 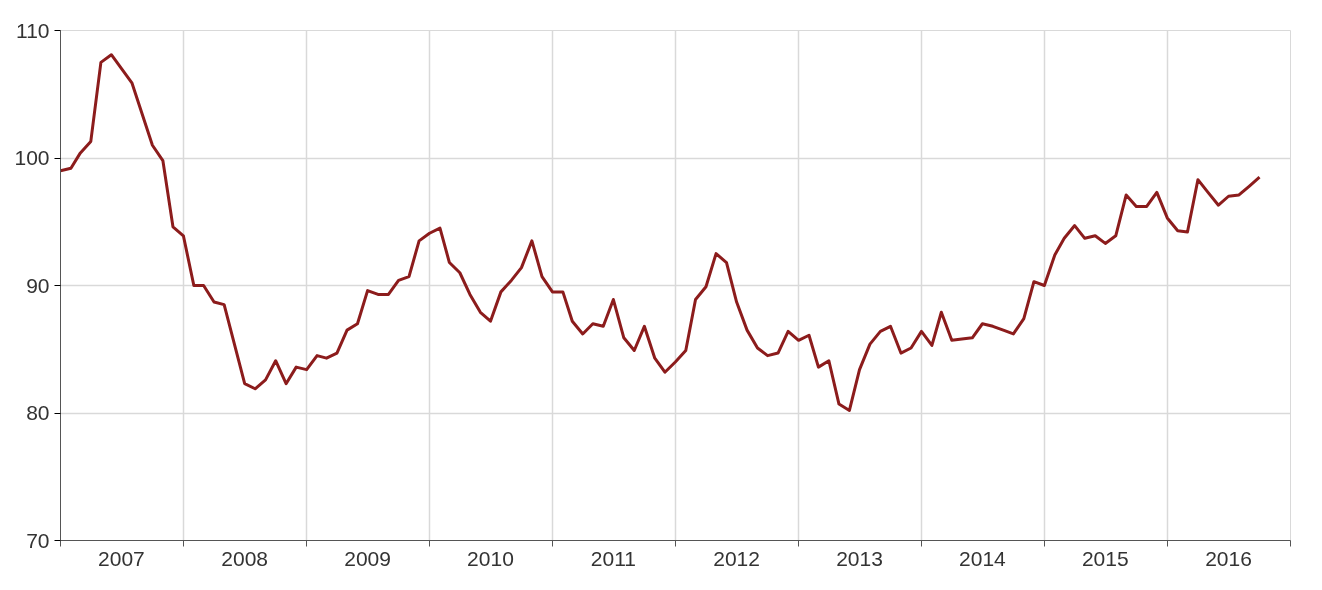 I want to click on x-tick-label: 2008, so click(x=245, y=558).